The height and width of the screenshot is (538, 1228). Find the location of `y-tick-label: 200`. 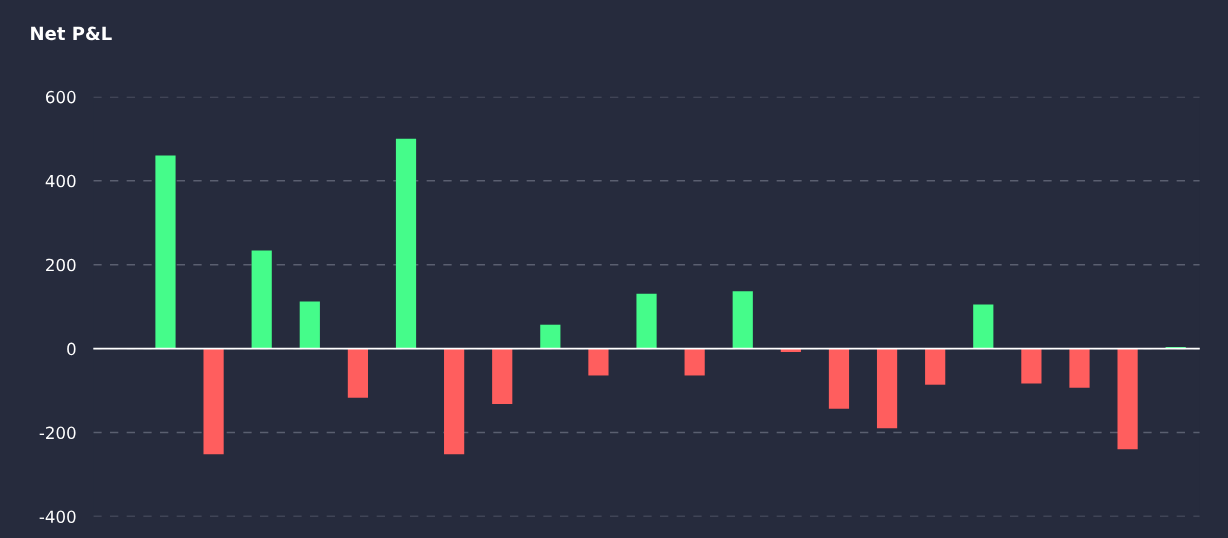

y-tick-label: 200 is located at coordinates (61, 265).